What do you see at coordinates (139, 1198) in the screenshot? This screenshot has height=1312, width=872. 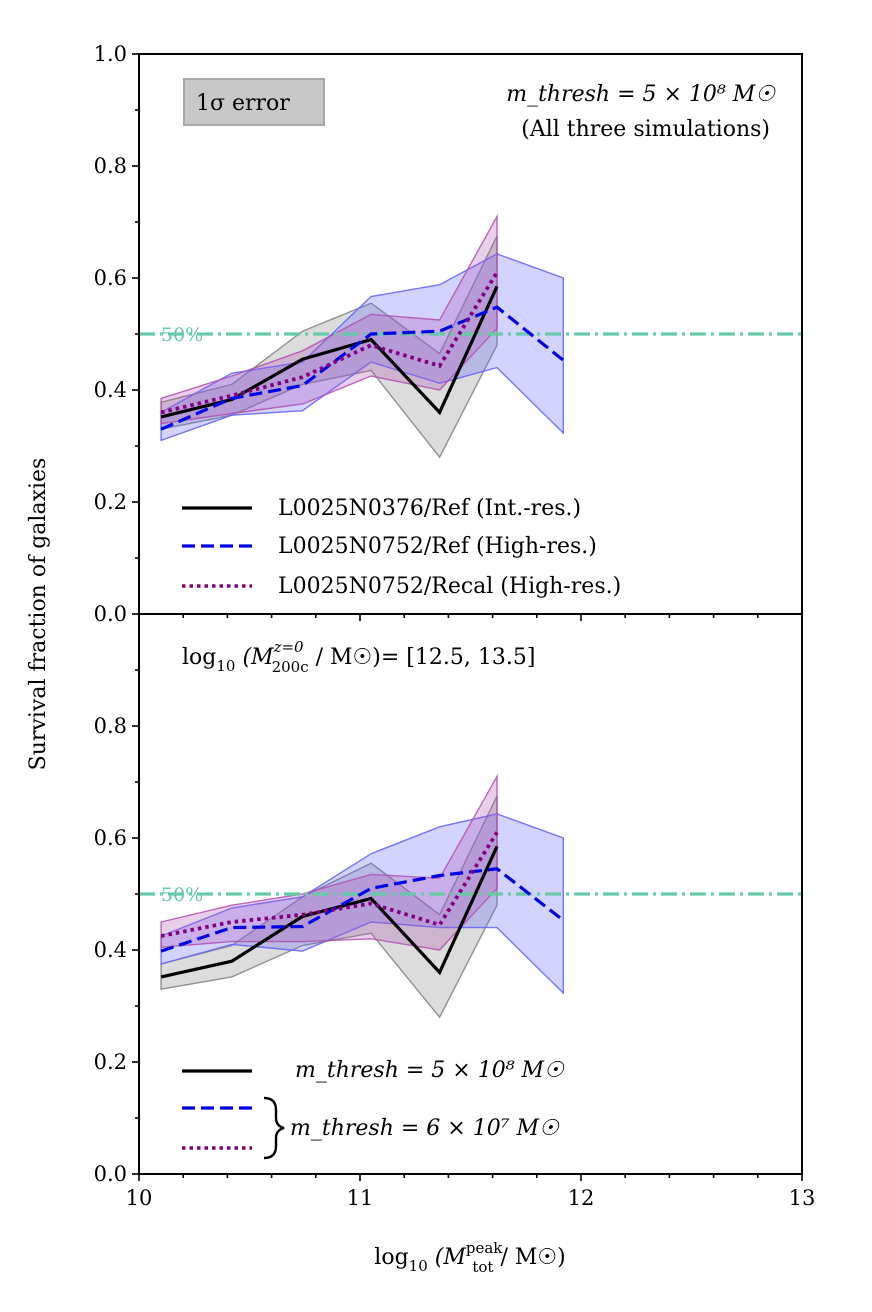 I see `xtick-label: 10` at bounding box center [139, 1198].